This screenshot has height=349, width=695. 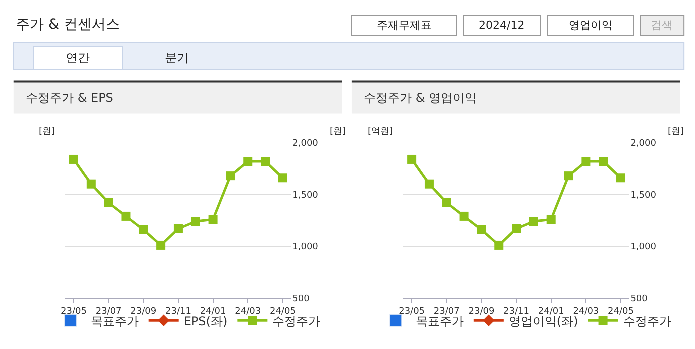 I want to click on text: 주재무제표, so click(x=404, y=25).